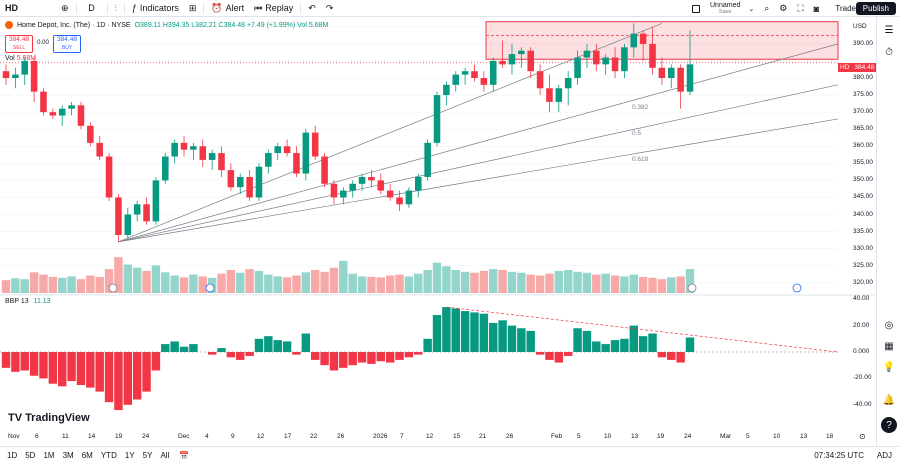  What do you see at coordinates (816, 8) in the screenshot?
I see `camera-icon: ◙` at bounding box center [816, 8].